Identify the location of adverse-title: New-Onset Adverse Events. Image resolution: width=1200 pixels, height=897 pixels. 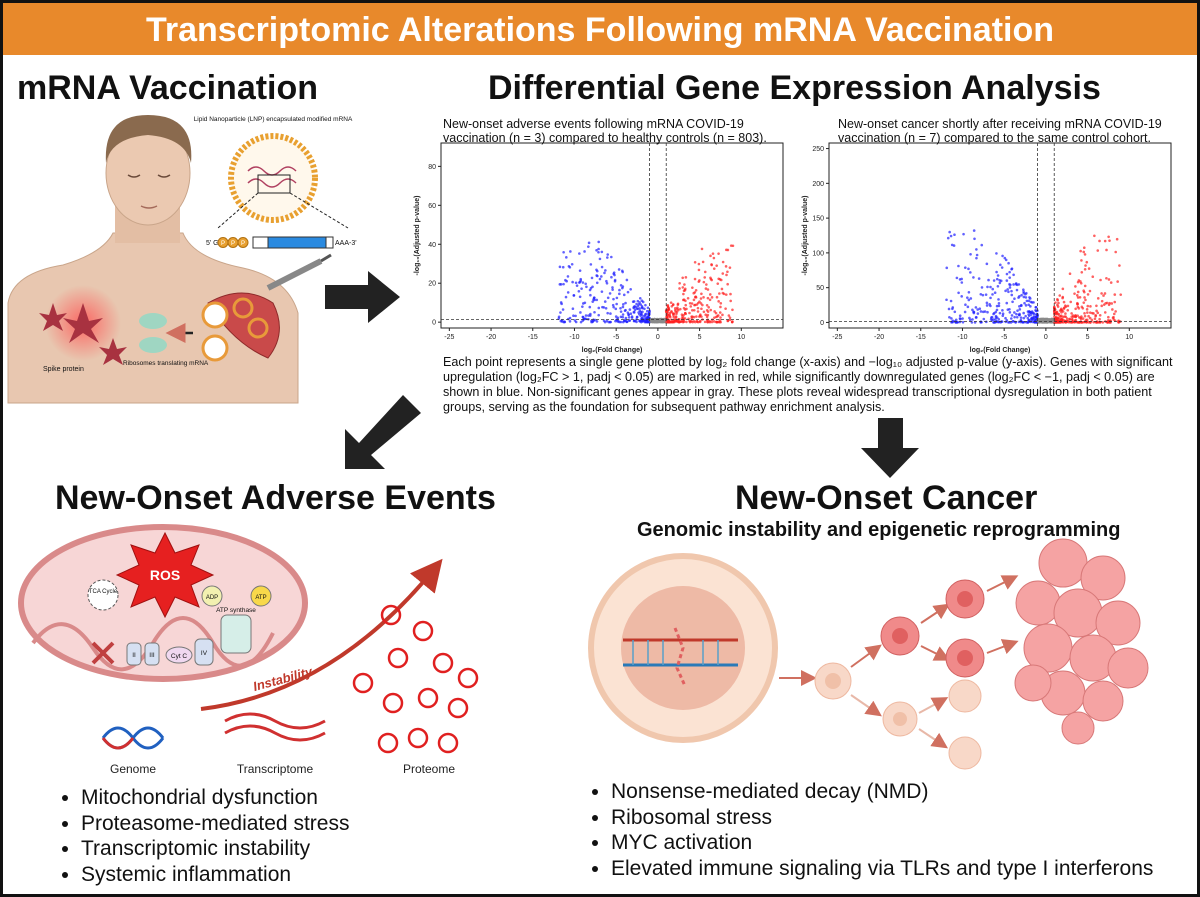
(275, 498).